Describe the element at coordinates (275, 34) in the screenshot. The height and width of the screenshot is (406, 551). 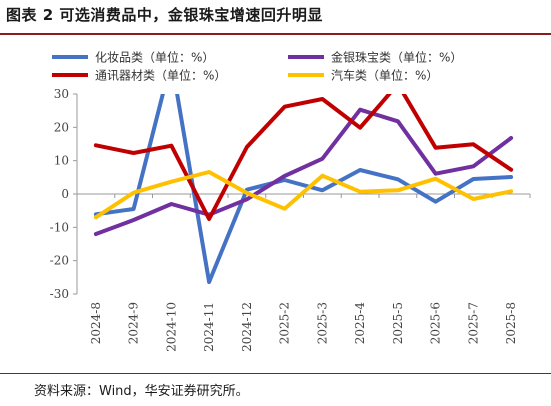
I see `title-rule` at that location.